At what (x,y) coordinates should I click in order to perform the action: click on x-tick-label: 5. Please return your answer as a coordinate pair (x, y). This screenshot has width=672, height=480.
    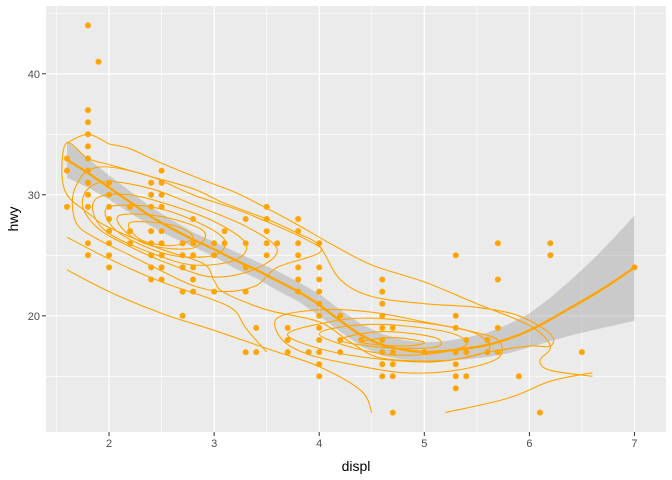
    Looking at the image, I should click on (424, 444).